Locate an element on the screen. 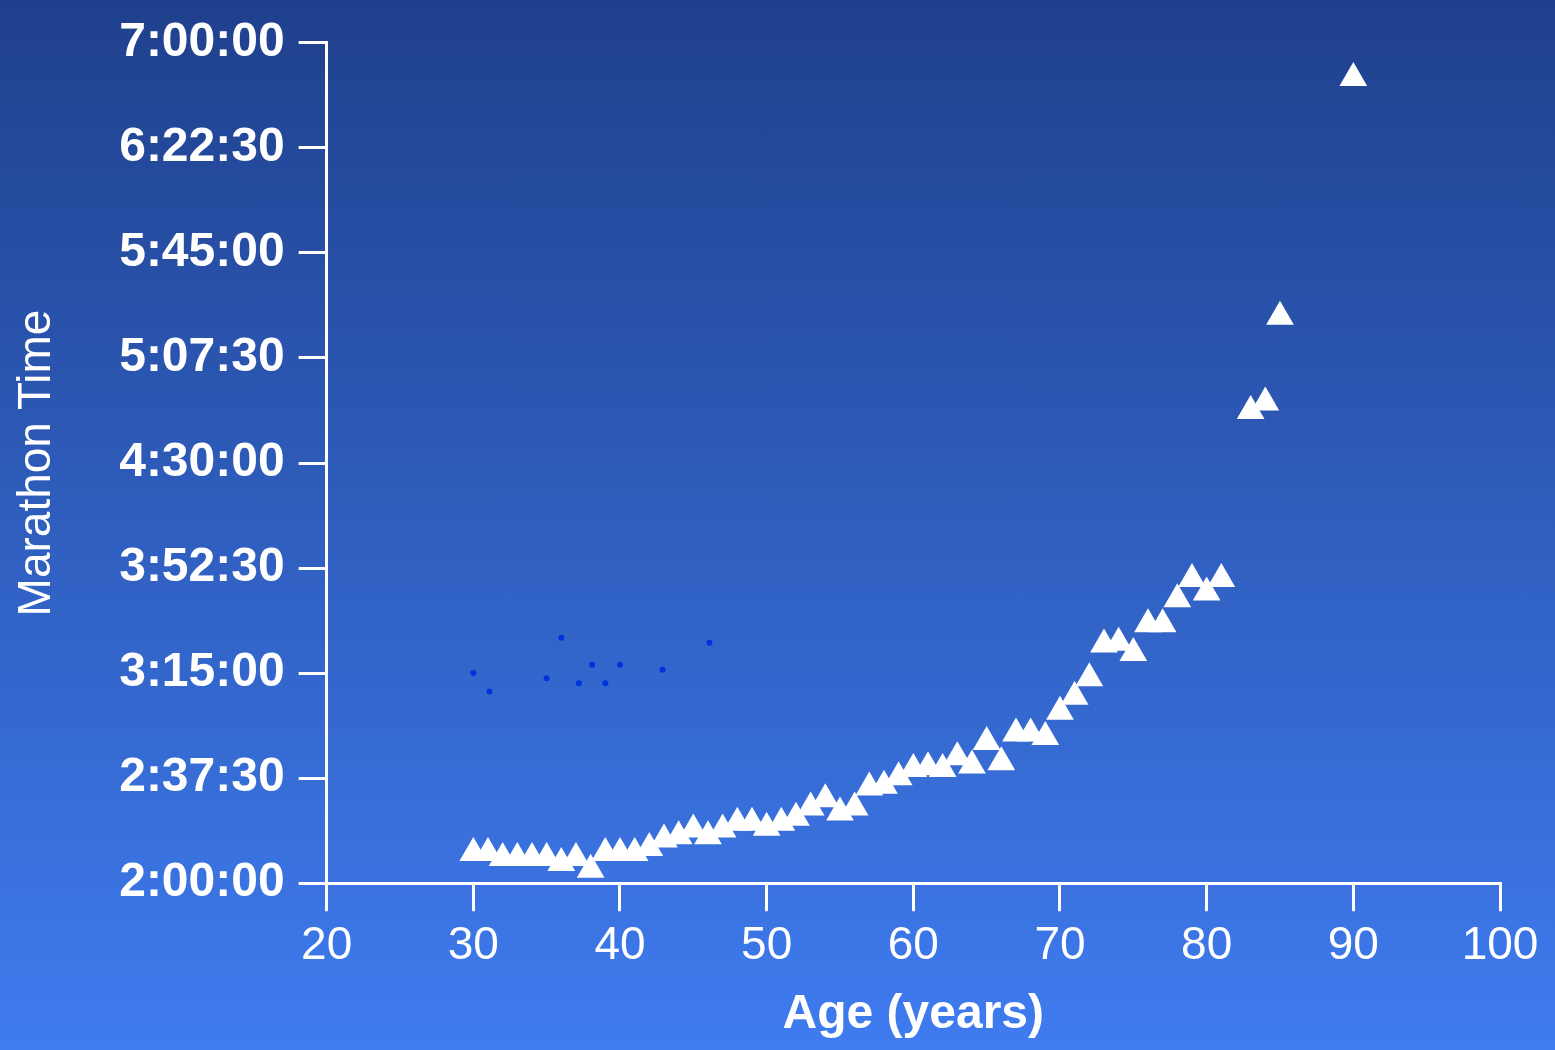 The width and height of the screenshot is (1555, 1050). y-axis-title: Marathon Time is located at coordinates (34, 463).